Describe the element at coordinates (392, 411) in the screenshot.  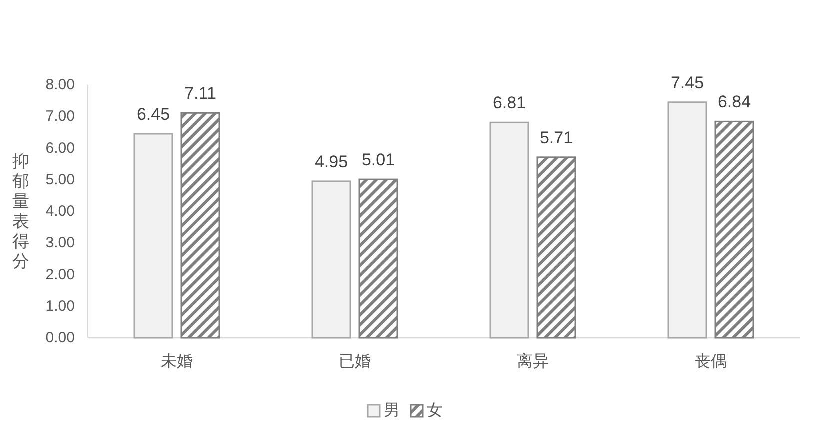
I see `legend-label: 男` at that location.